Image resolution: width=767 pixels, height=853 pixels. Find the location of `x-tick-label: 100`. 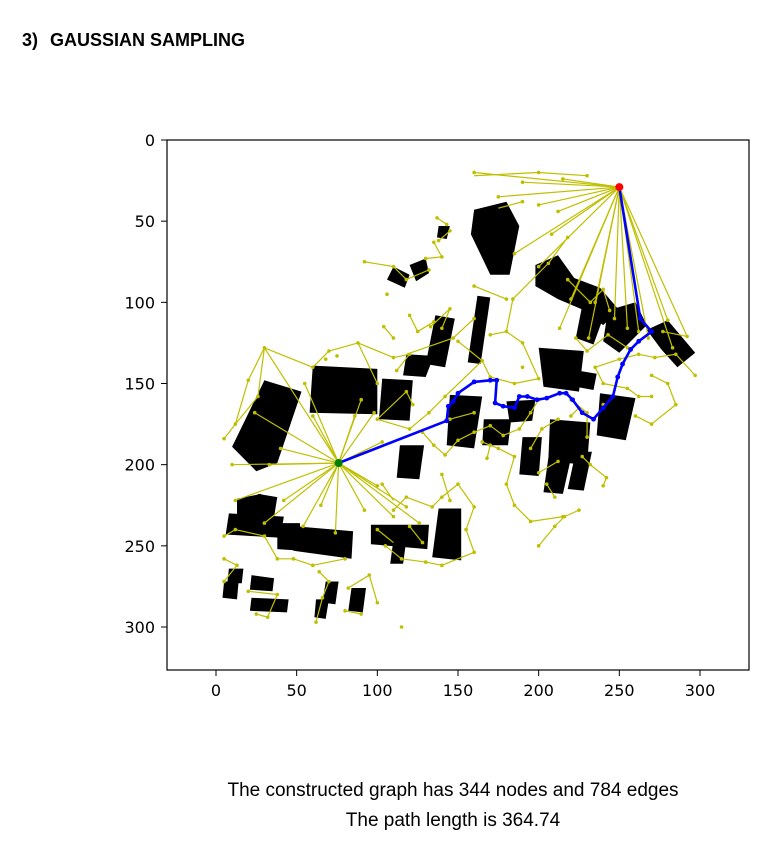

x-tick-label: 100 is located at coordinates (377, 690).